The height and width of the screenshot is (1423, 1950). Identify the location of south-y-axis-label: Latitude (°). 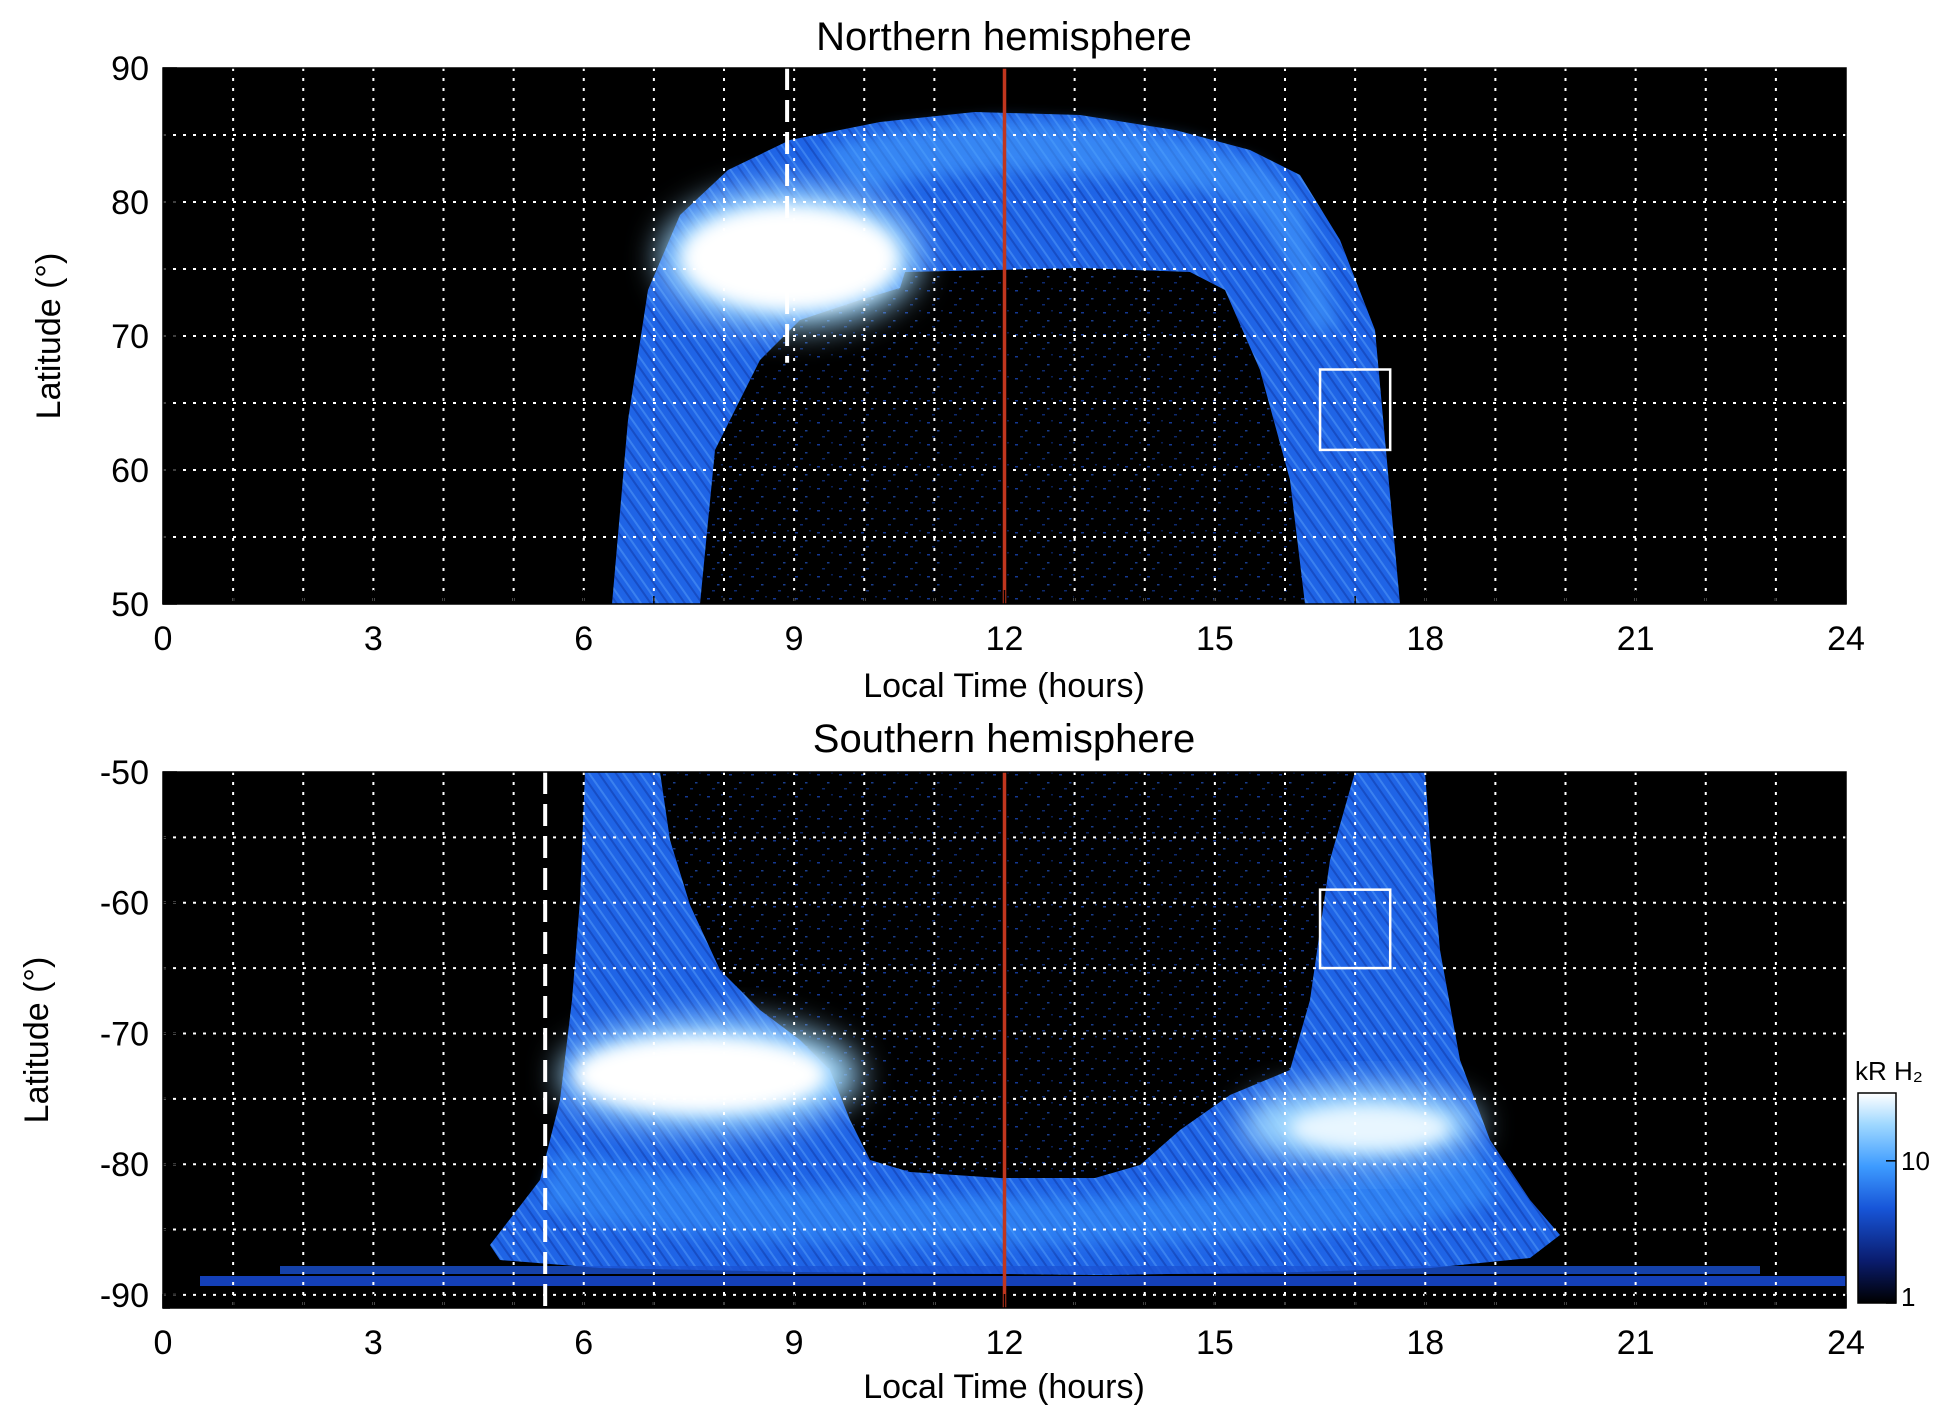
(37, 1040).